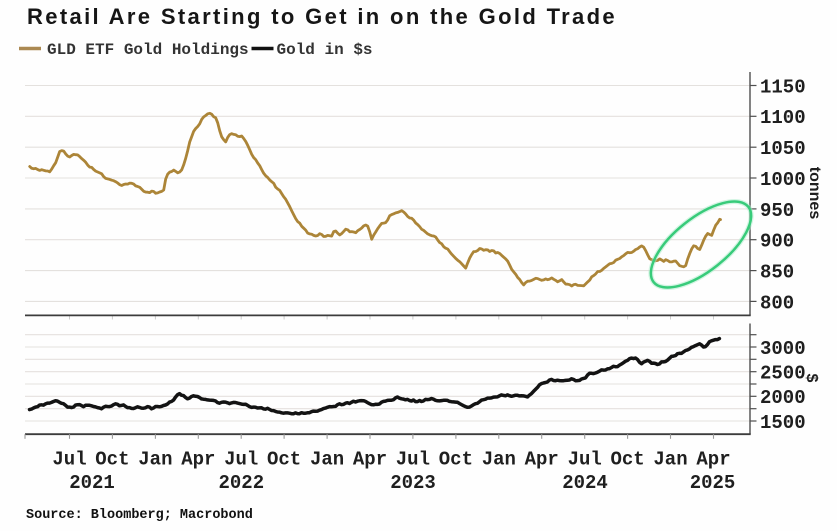 This screenshot has height=531, width=837. I want to click on svg-text: 800, so click(777, 303).